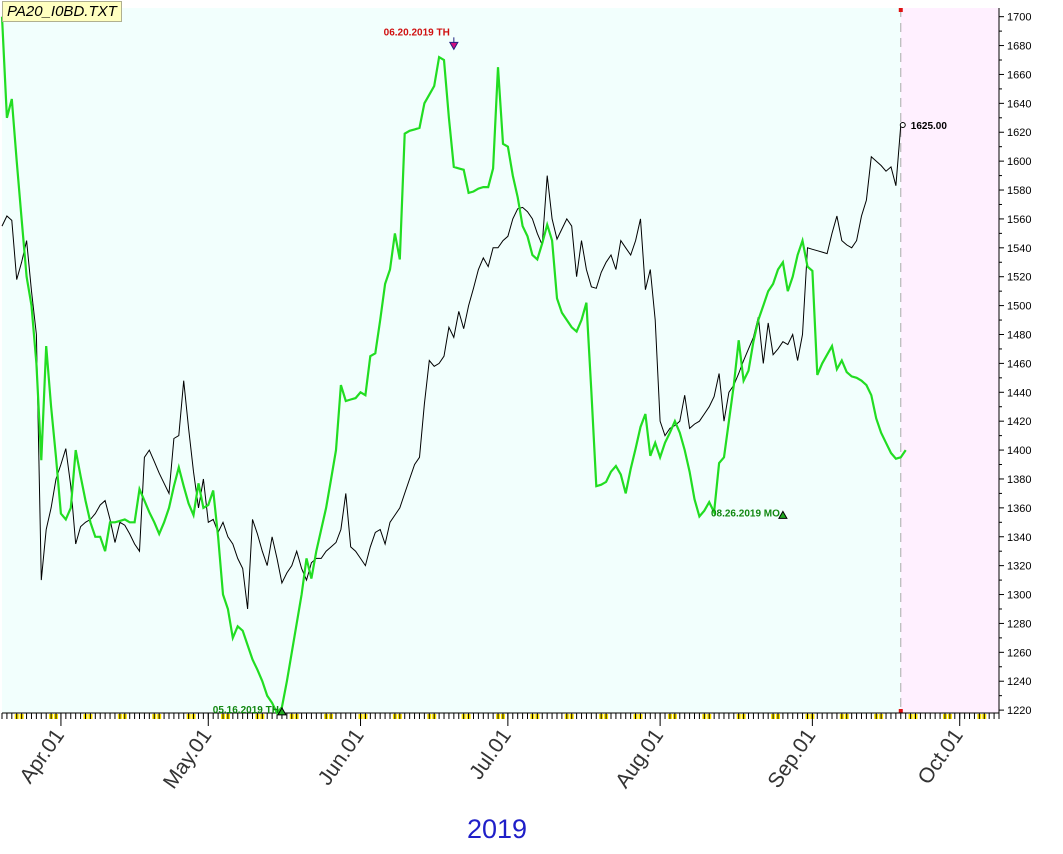 The image size is (1063, 854). I want to click on y-tick-label: 1680, so click(1019, 47).